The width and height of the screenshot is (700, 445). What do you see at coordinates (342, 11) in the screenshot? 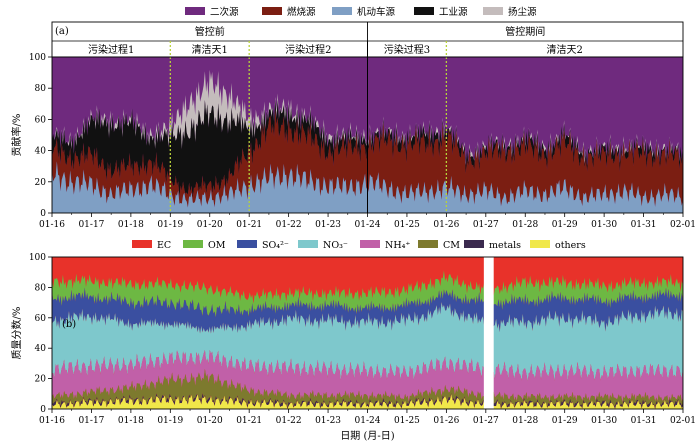
I see `legend-a-机动车源-swatch` at bounding box center [342, 11].